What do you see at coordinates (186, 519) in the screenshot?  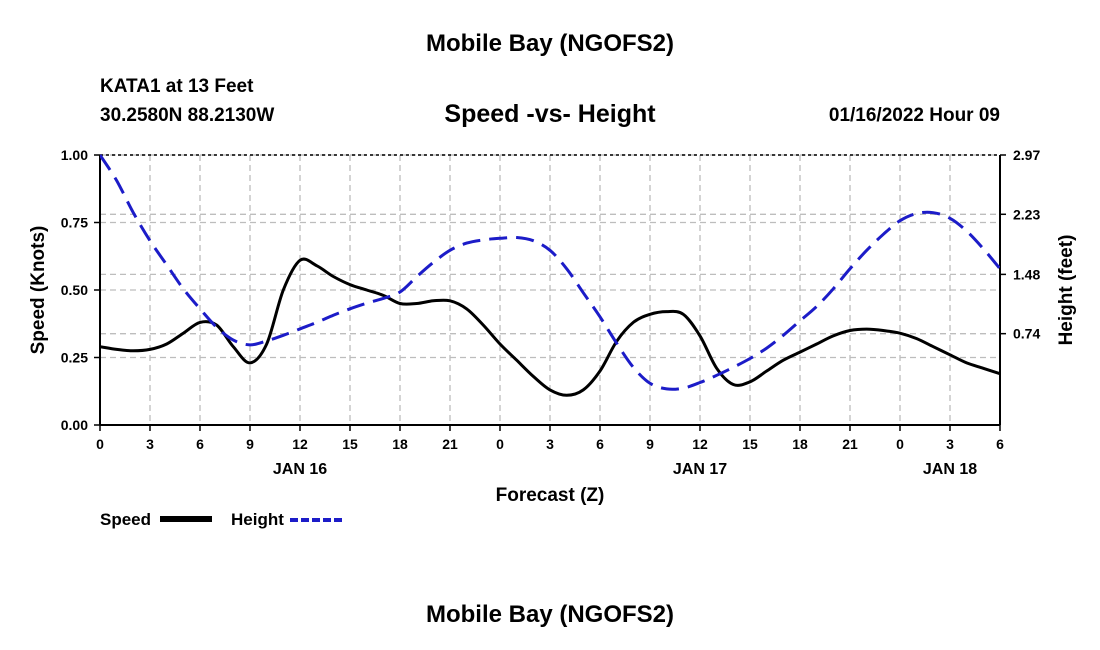 I see `legend-speed-swatch` at bounding box center [186, 519].